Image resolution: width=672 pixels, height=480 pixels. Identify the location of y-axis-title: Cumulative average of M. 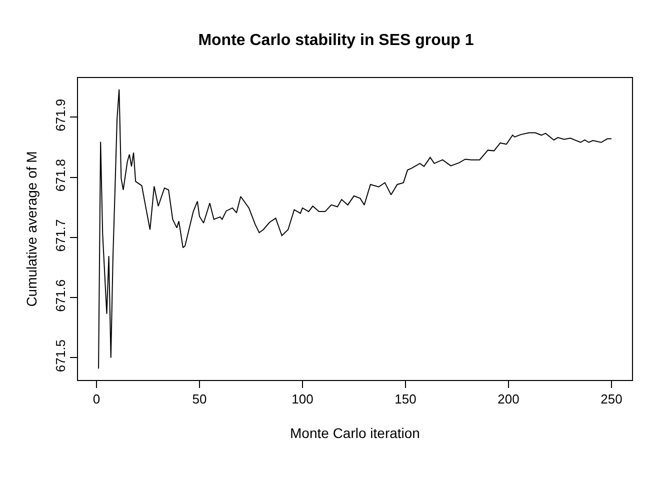
(31, 229).